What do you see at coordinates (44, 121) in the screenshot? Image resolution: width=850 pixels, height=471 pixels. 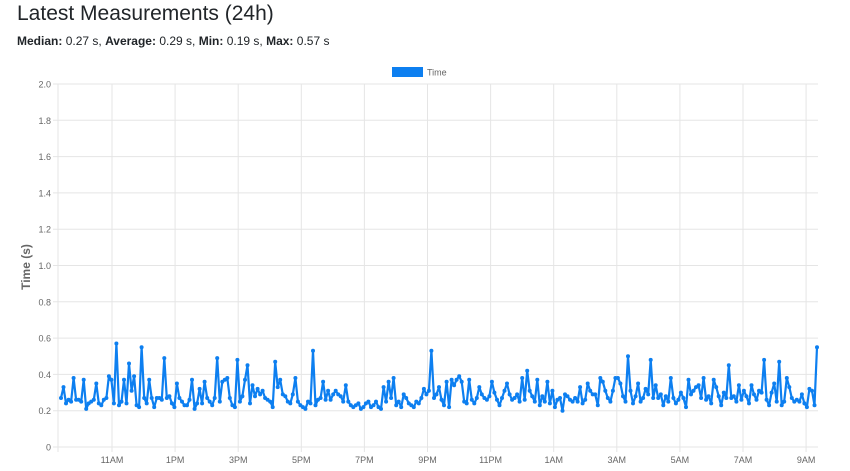 I see `y-tick-label: 1.8` at bounding box center [44, 121].